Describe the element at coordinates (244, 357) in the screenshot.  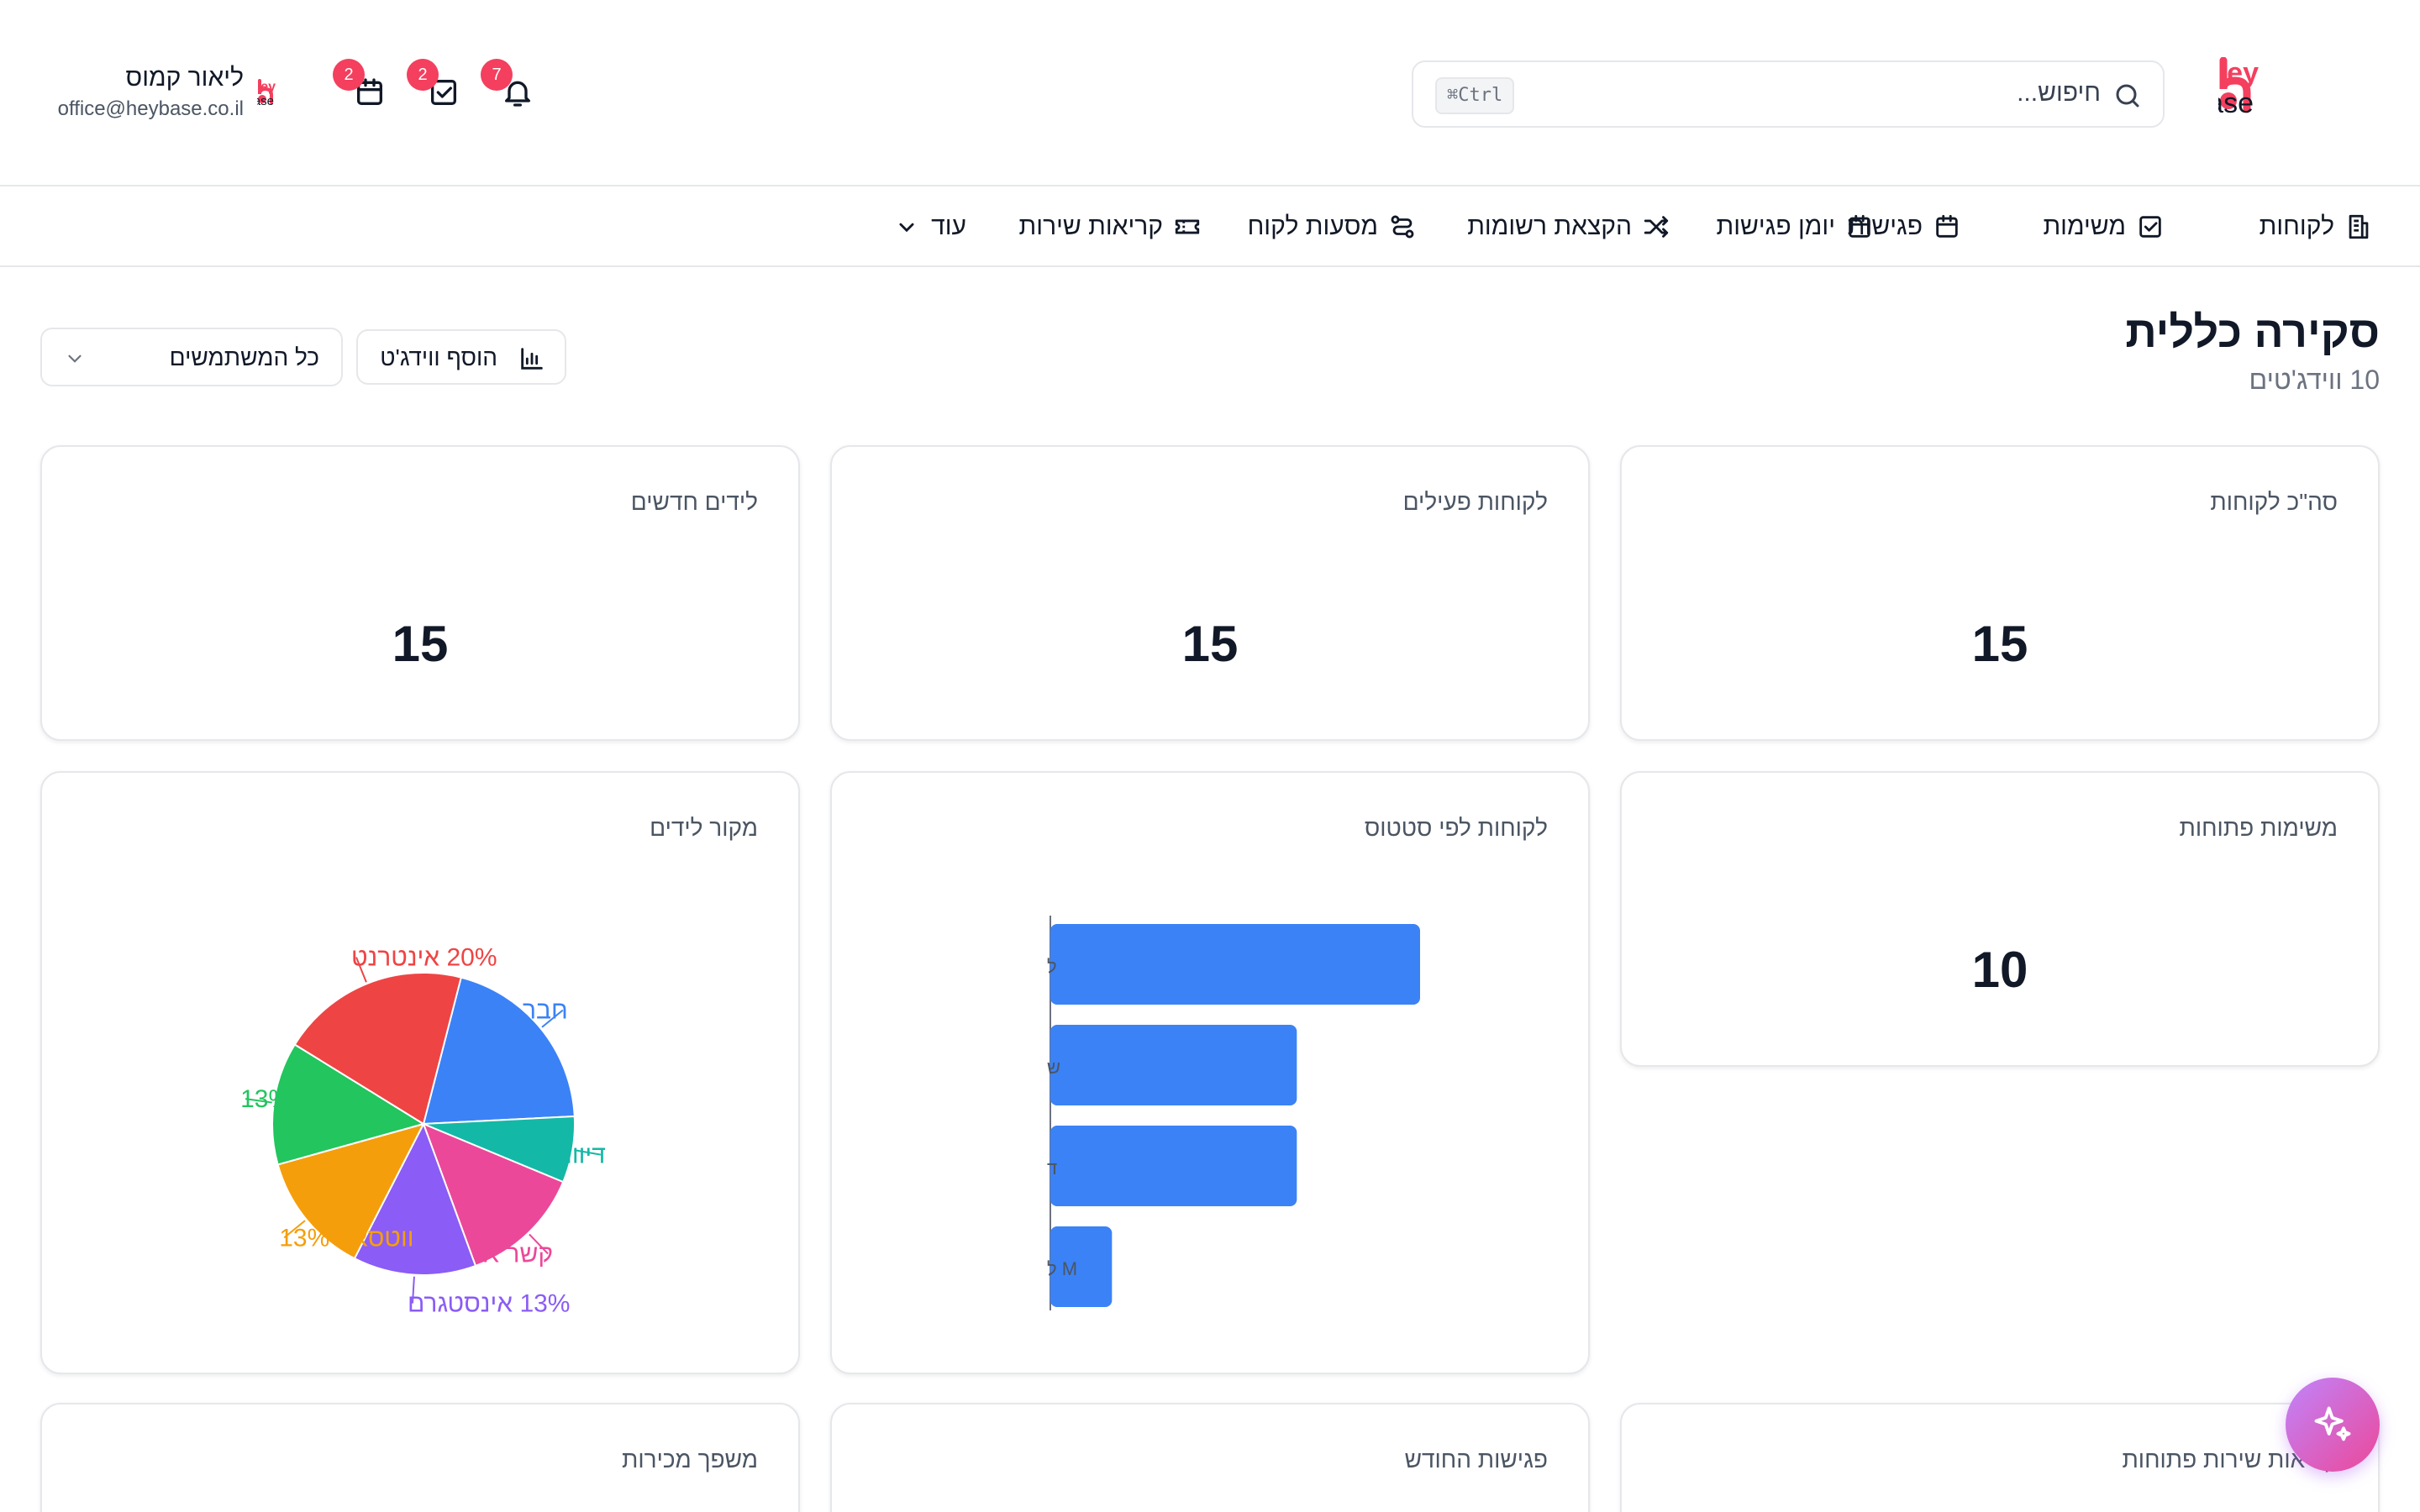
I see `user-filter-value: כל המשתמשים` at that location.